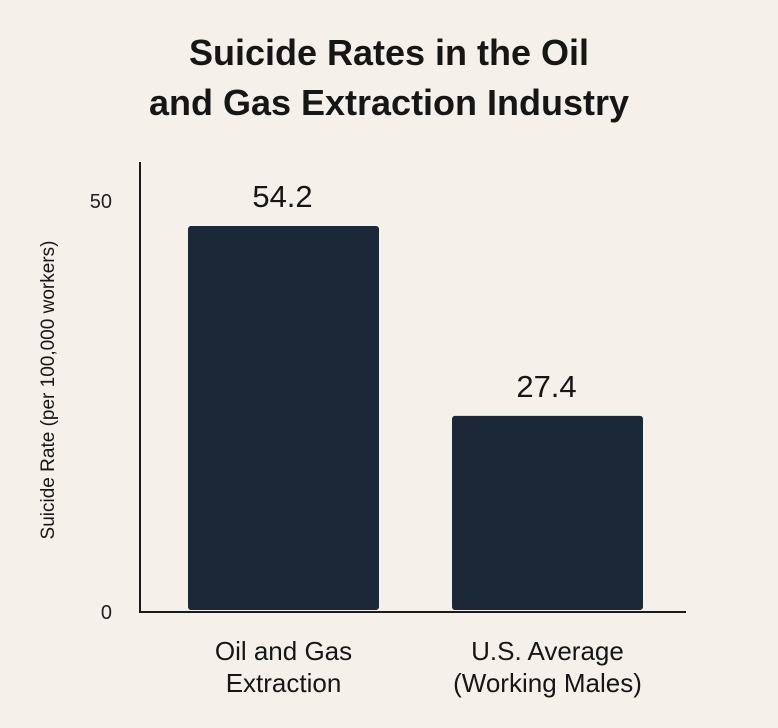 This screenshot has height=728, width=778. Describe the element at coordinates (283, 683) in the screenshot. I see `x-category-label-line: Extraction` at that location.